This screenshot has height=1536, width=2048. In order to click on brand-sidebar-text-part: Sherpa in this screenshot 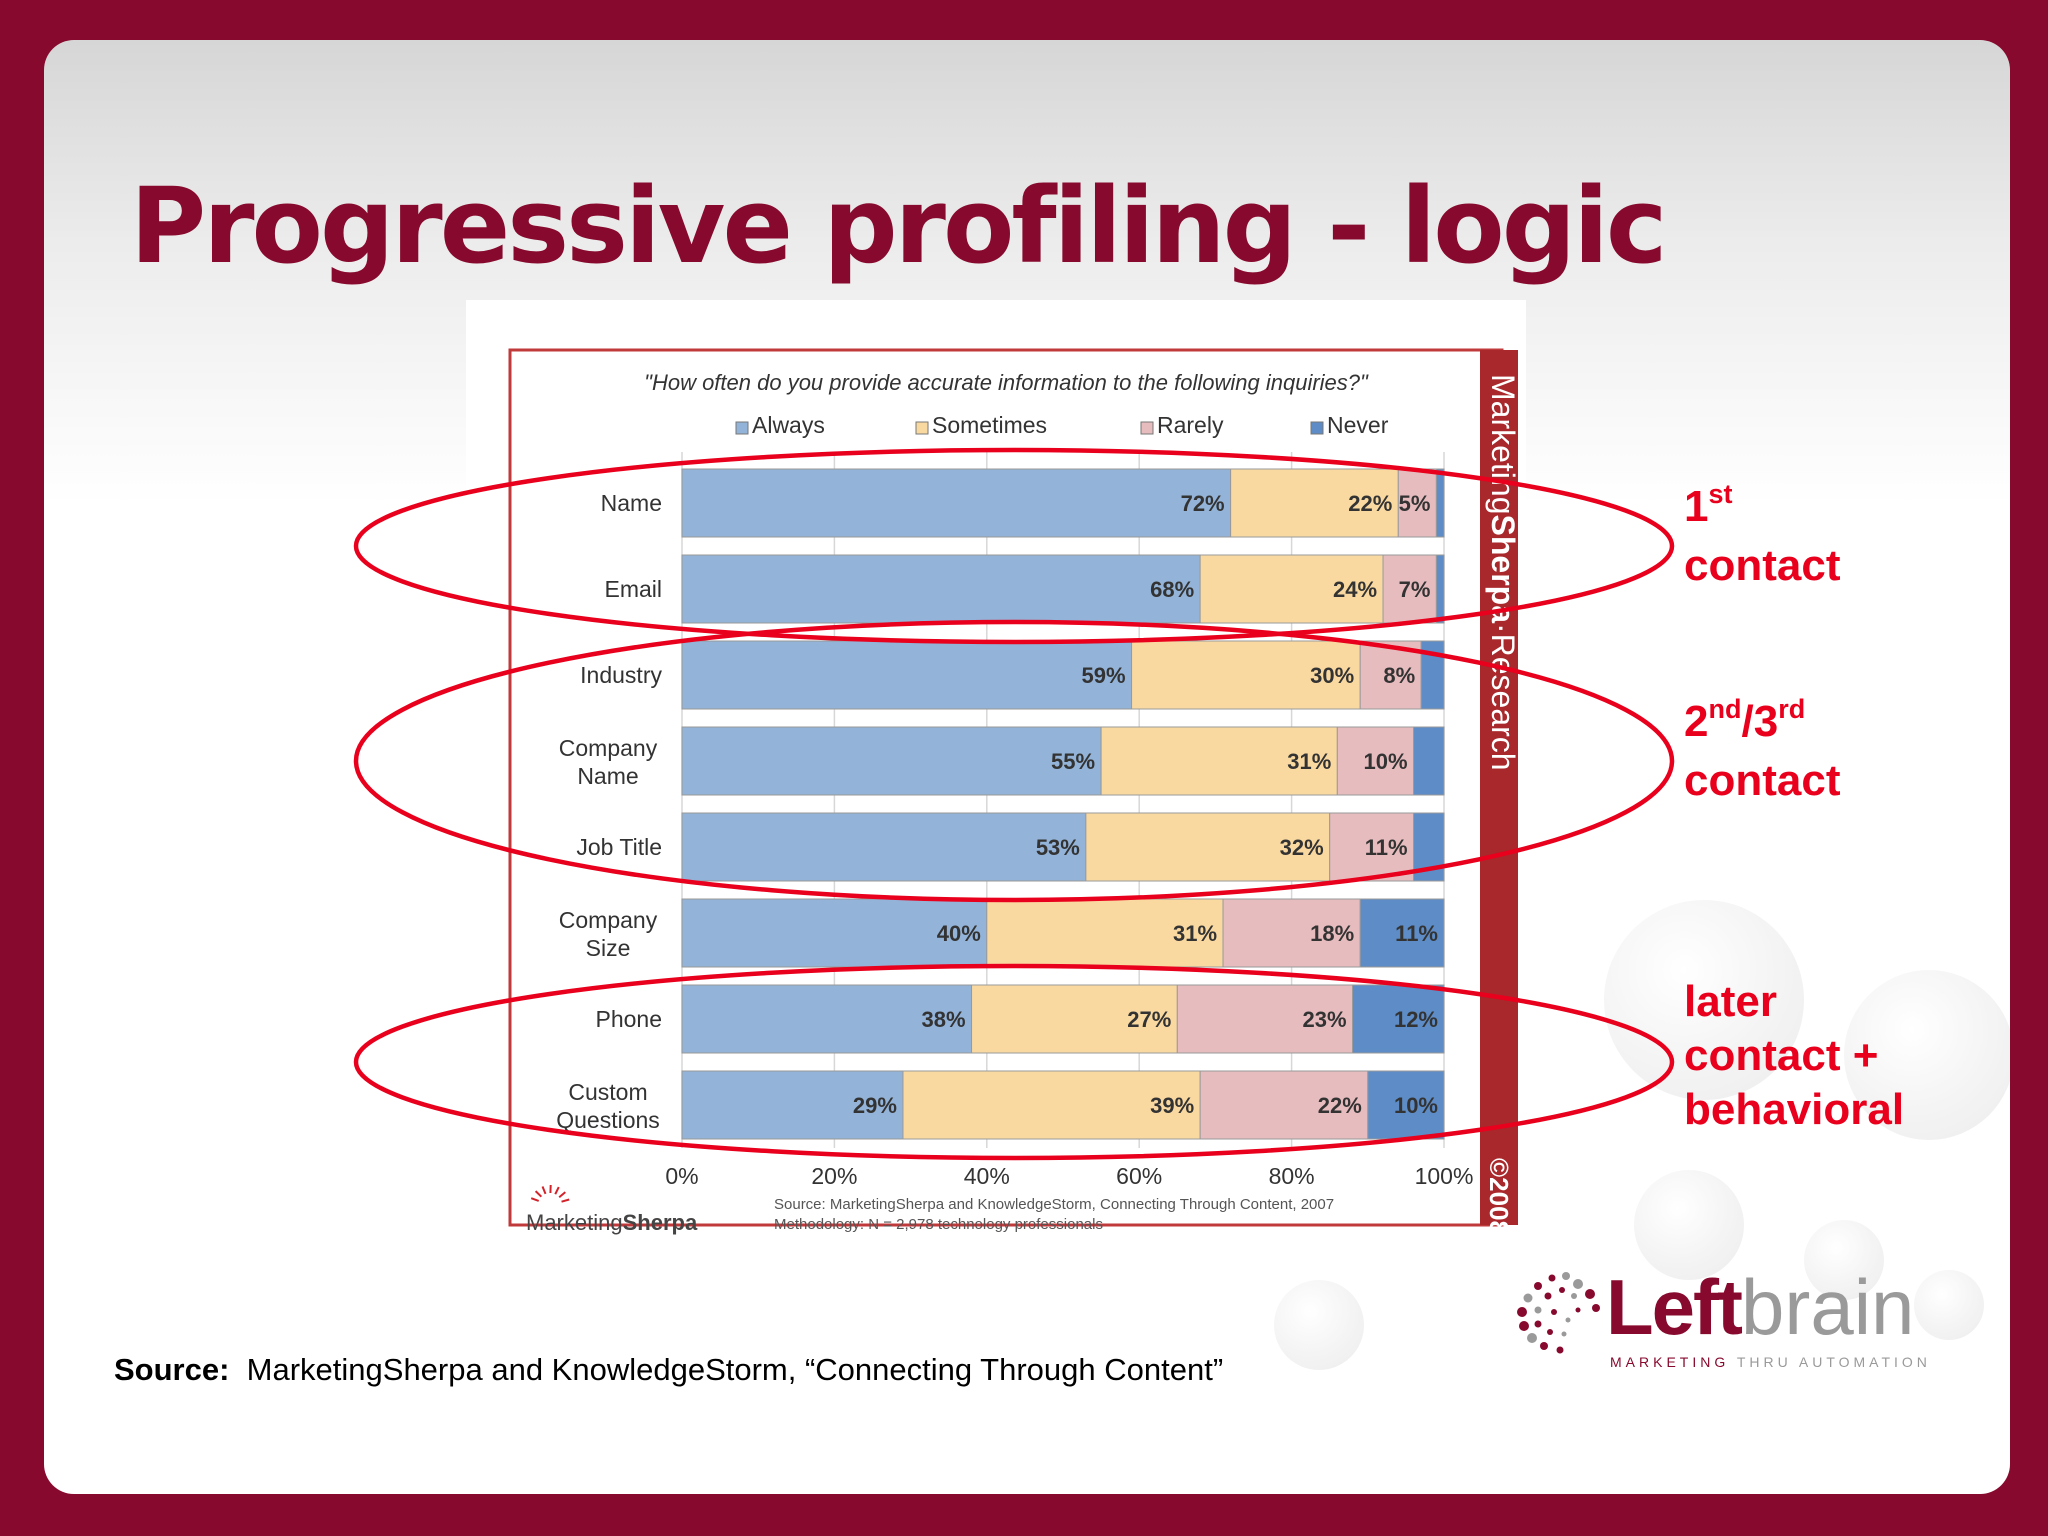, I will do `click(1503, 569)`.